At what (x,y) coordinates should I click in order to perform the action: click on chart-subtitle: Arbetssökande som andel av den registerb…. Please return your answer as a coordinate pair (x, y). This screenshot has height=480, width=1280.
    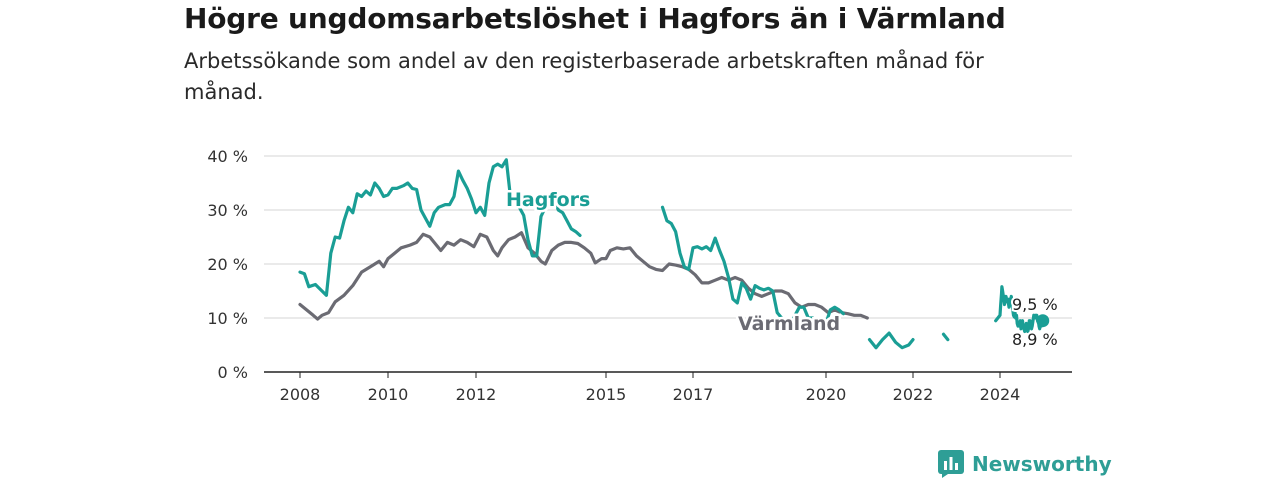
    Looking at the image, I should click on (584, 76).